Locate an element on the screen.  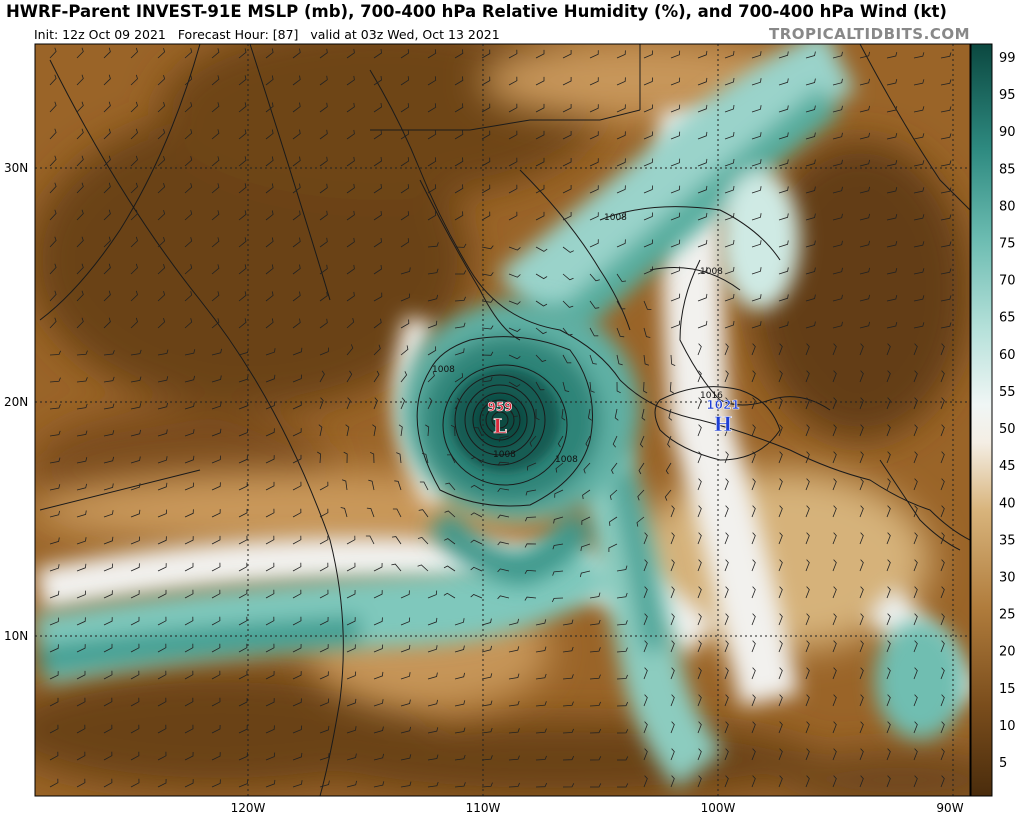
colorbar-tick-label: 65 is located at coordinates (1007, 318).